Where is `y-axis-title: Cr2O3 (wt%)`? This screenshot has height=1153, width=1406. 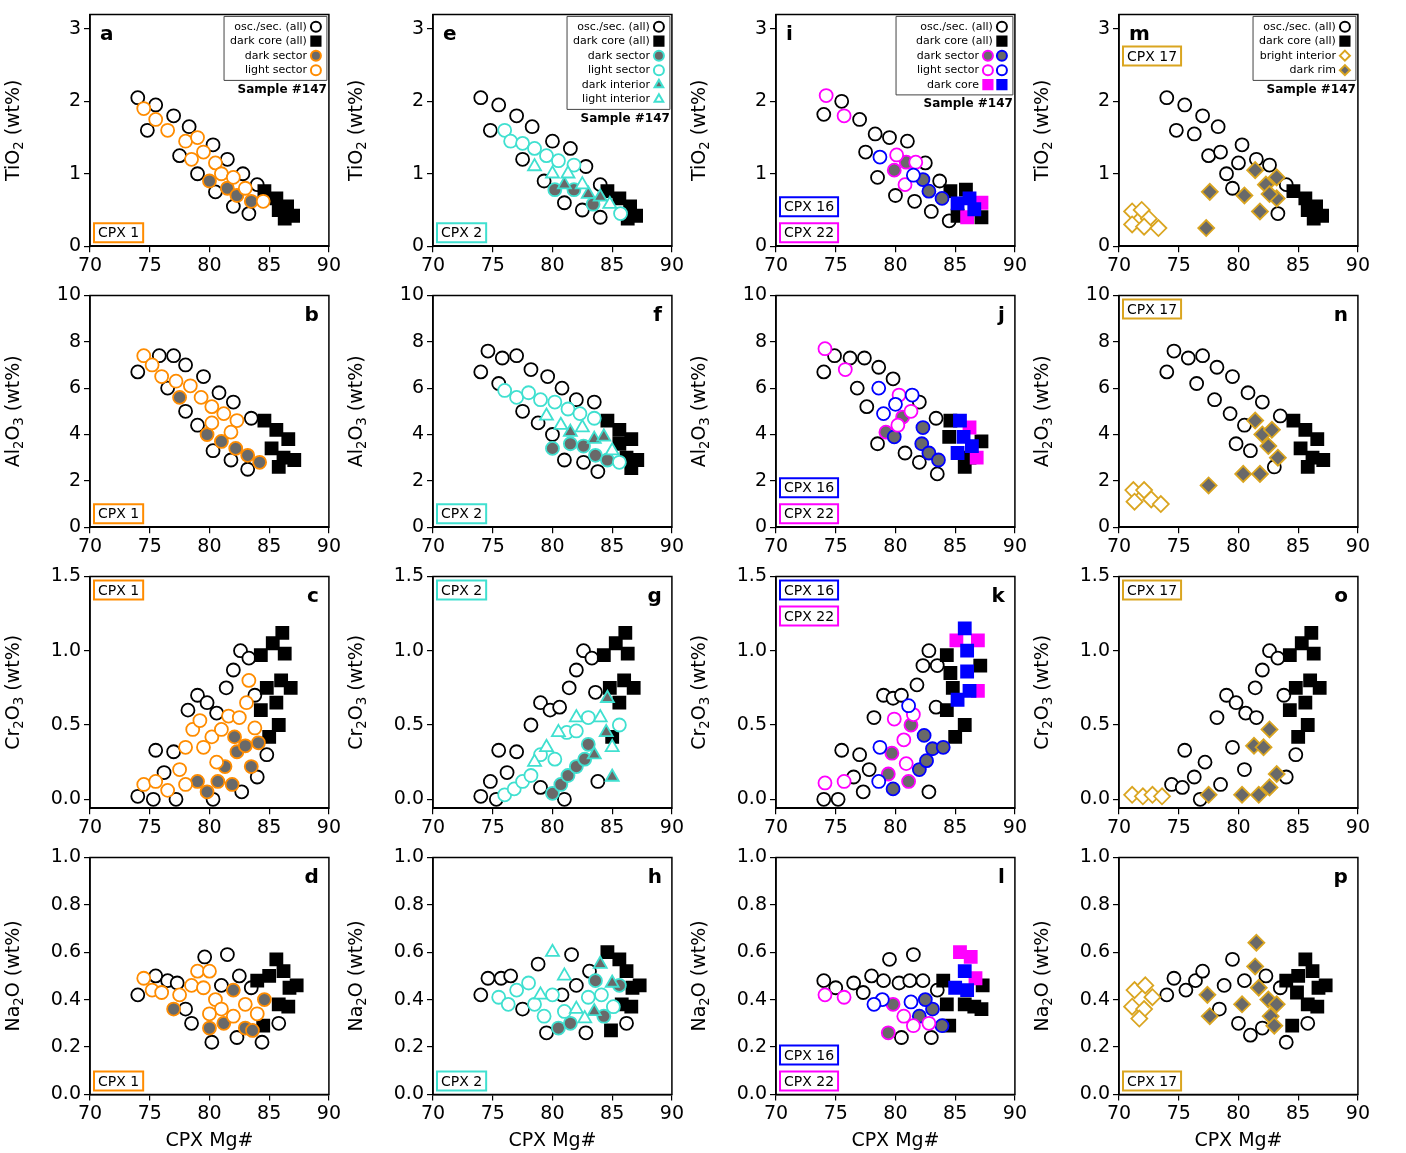 y-axis-title: Cr2O3 (wt%) is located at coordinates (13, 692).